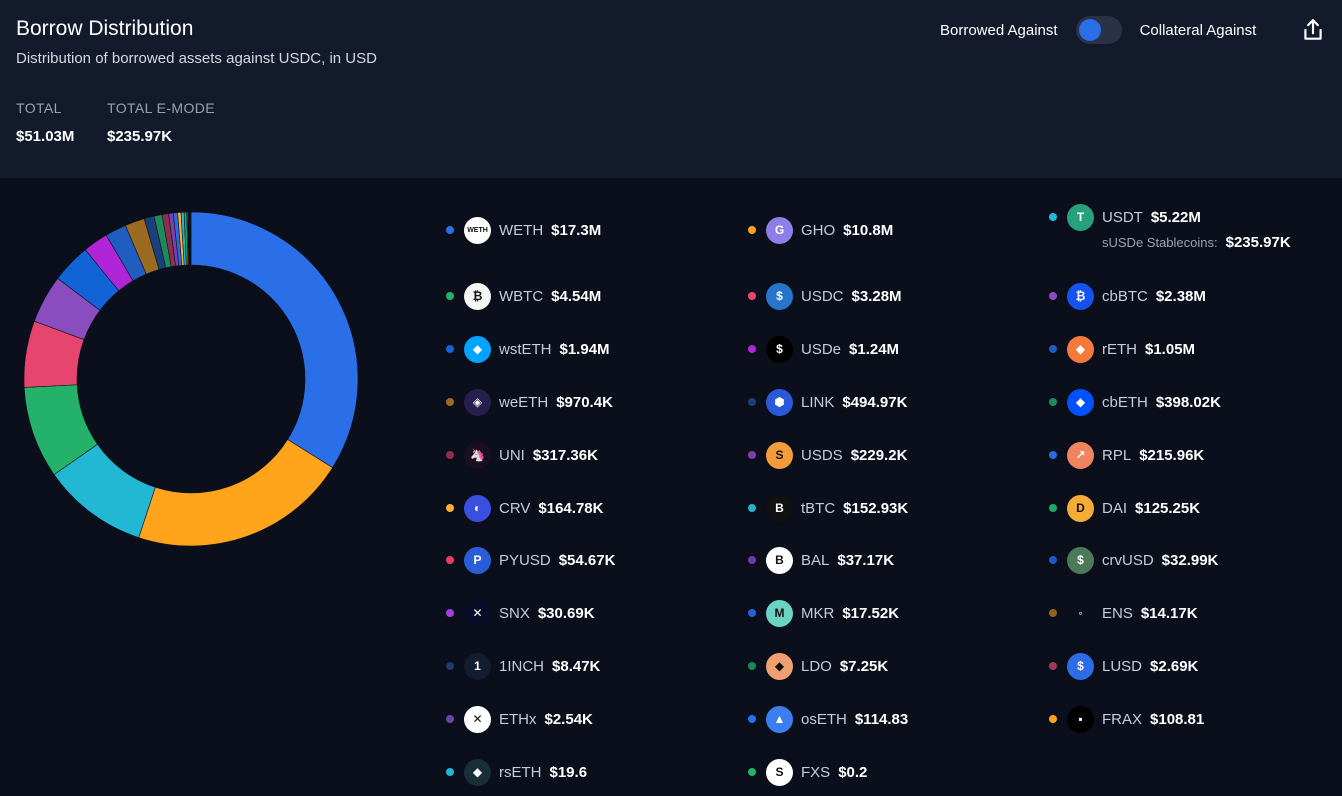 The image size is (1342, 796). What do you see at coordinates (519, 719) in the screenshot?
I see `legend-item-ethx: ✕ ETHx $2.54K` at bounding box center [519, 719].